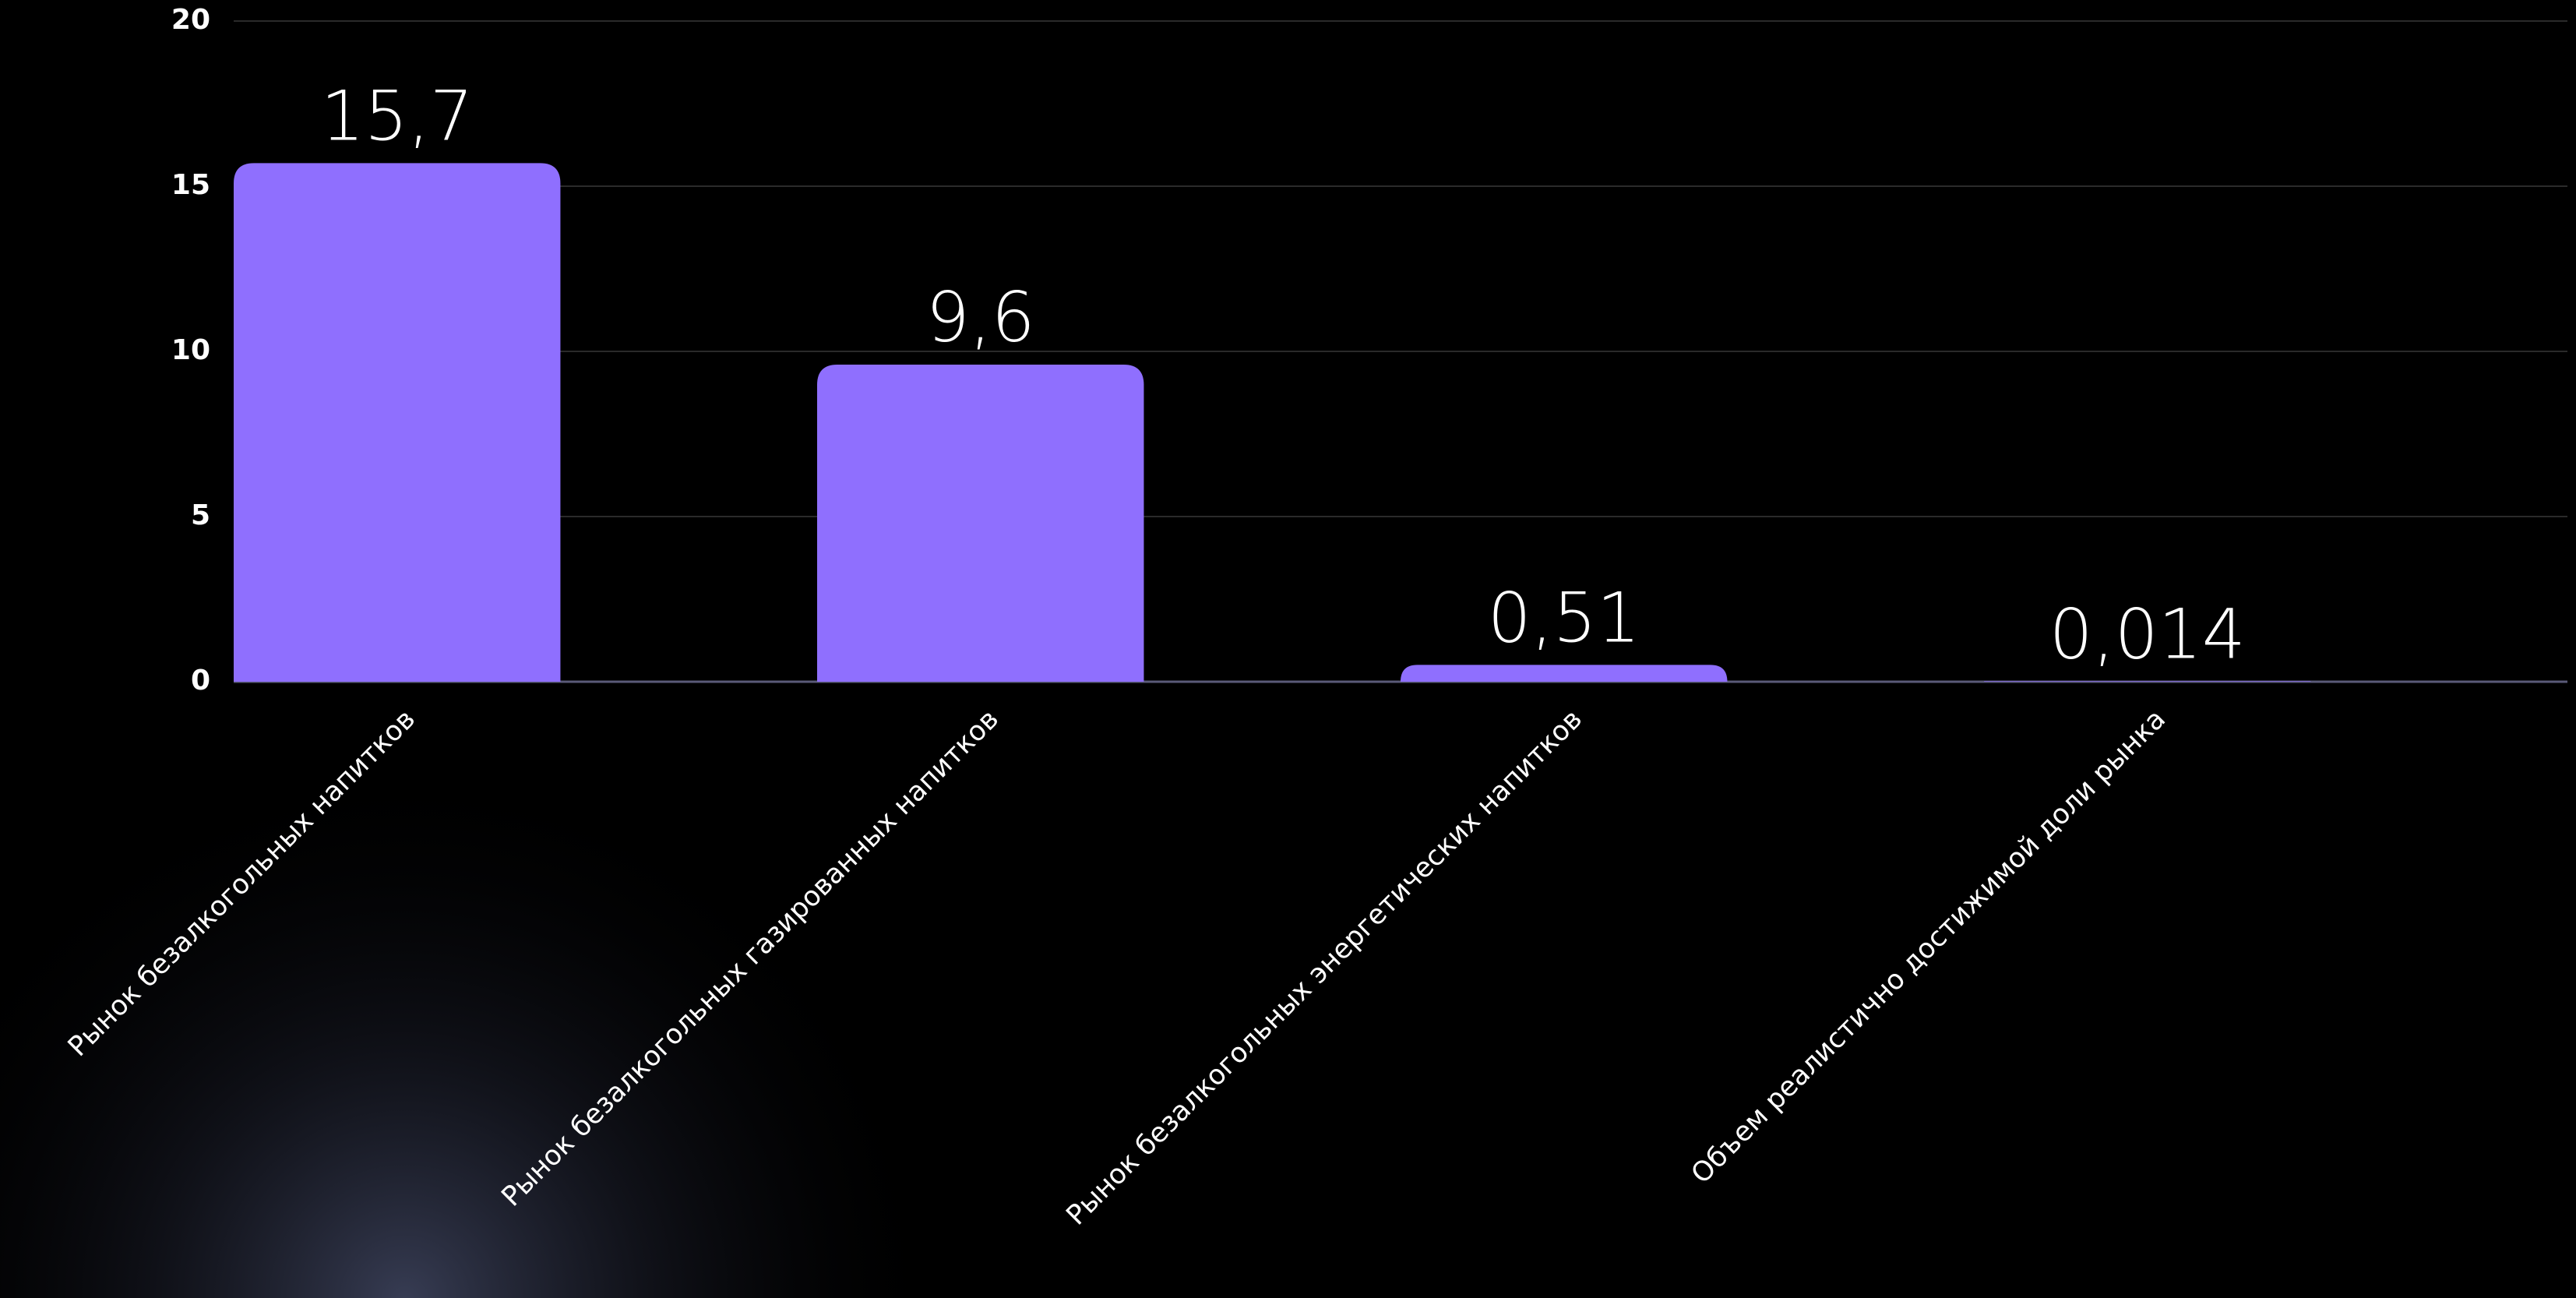 This screenshot has height=1298, width=2576. What do you see at coordinates (190, 185) in the screenshot?
I see `y-tick-label: 15` at bounding box center [190, 185].